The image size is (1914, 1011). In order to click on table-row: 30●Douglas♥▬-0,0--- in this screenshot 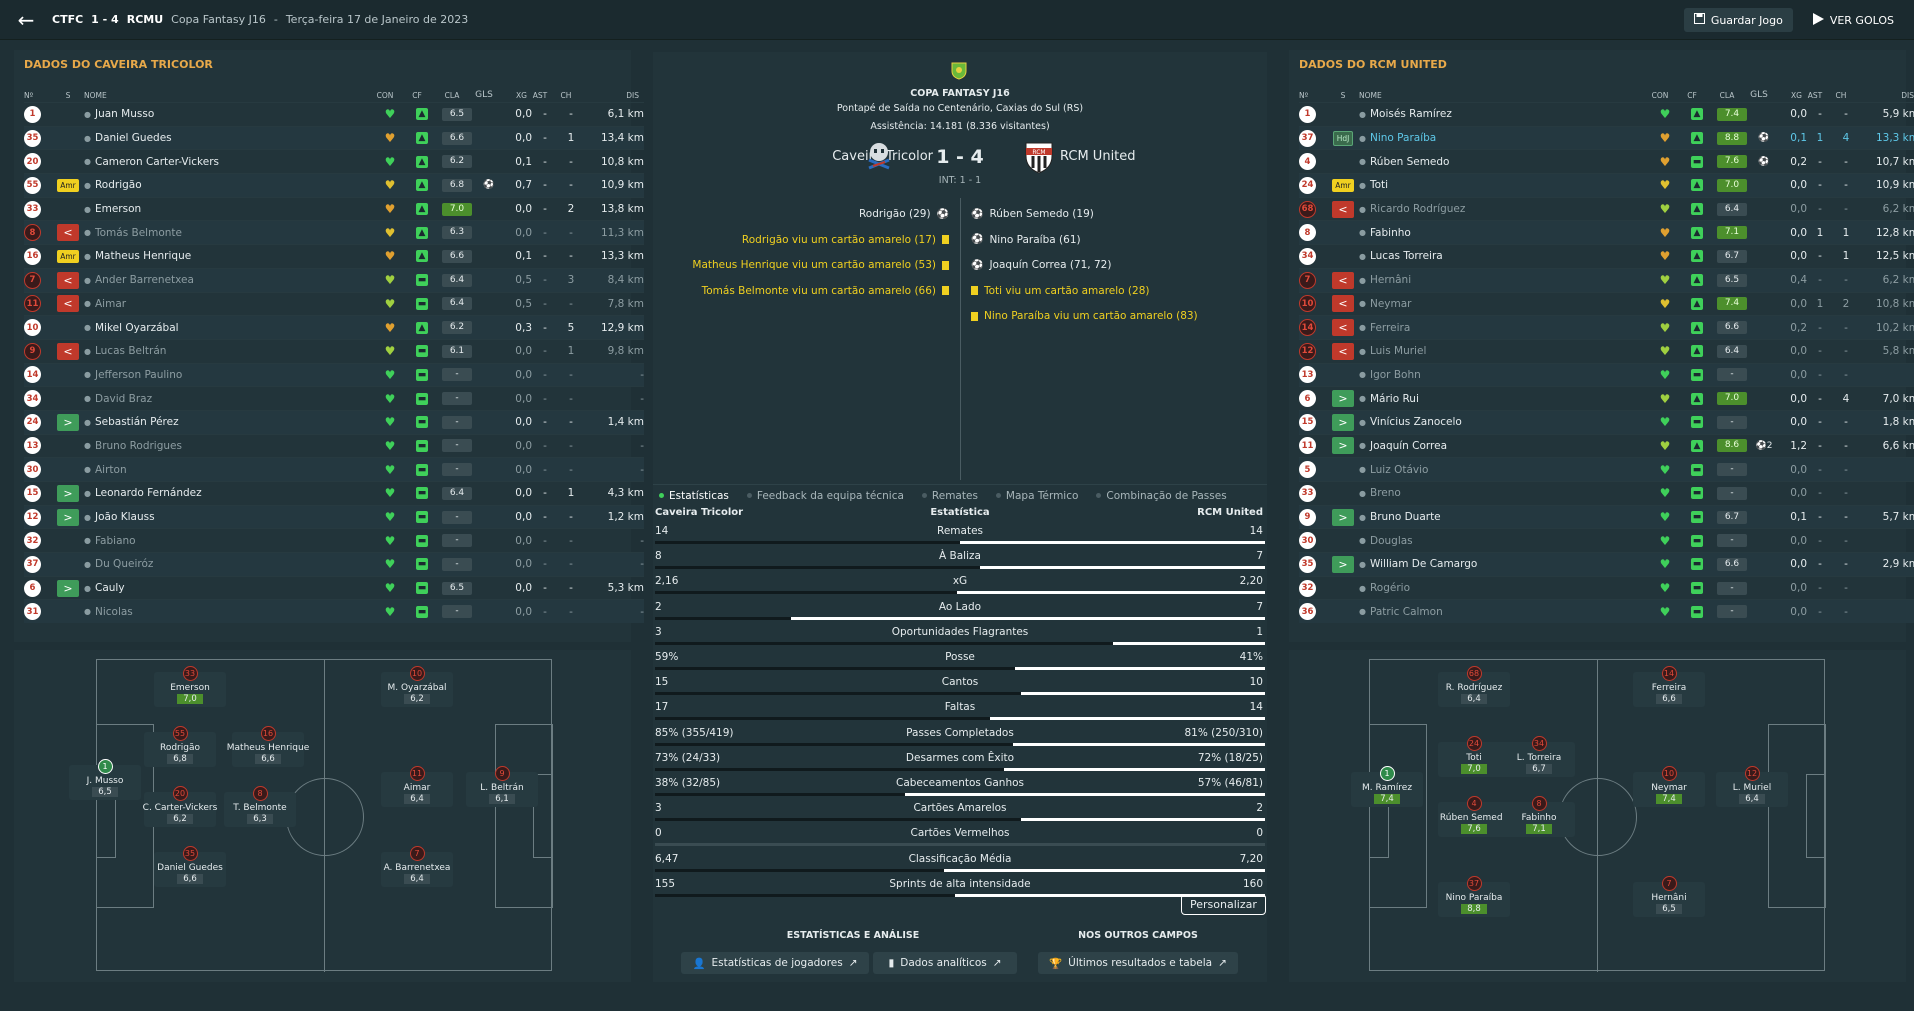, I will do `click(1606, 540)`.